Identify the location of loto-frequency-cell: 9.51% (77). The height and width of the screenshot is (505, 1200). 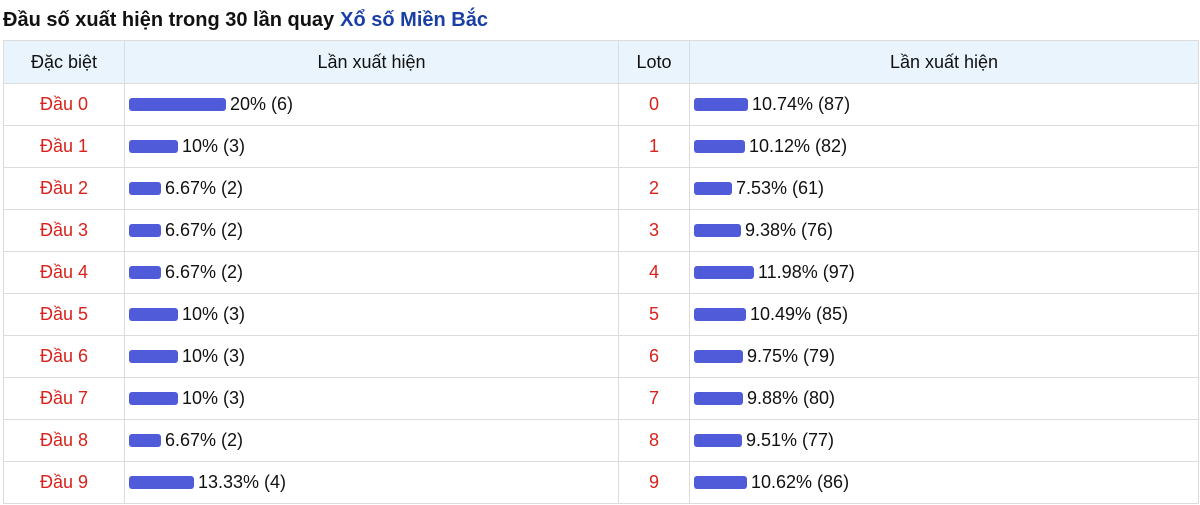
(944, 440).